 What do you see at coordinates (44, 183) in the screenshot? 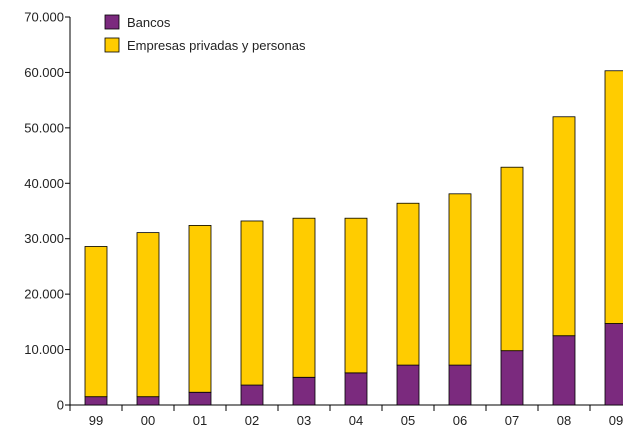
I see `y-tick-label: 40.000` at bounding box center [44, 183].